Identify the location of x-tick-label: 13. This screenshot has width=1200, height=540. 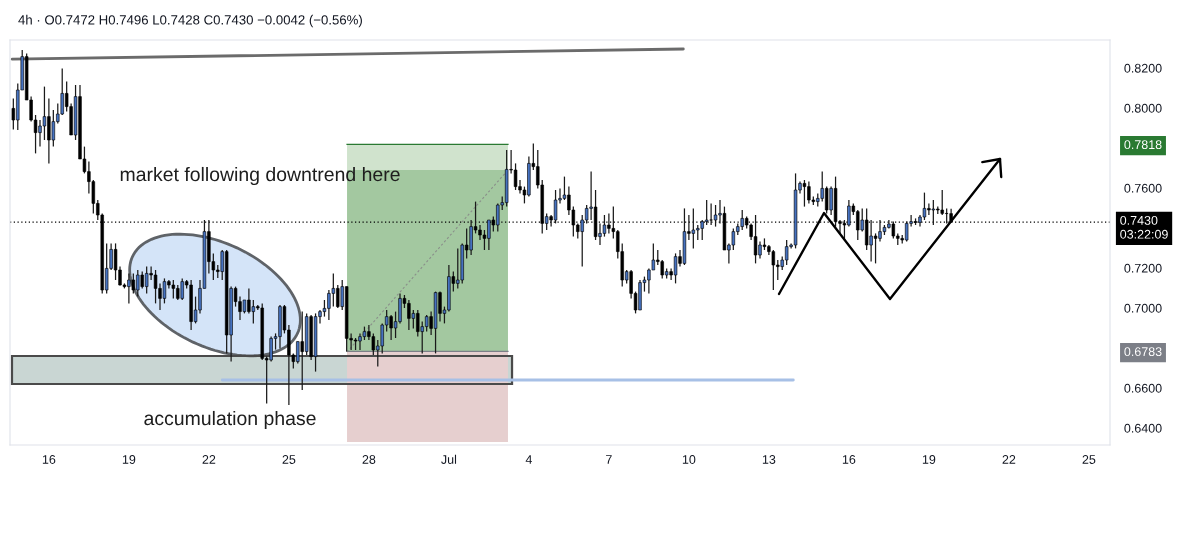
(769, 459).